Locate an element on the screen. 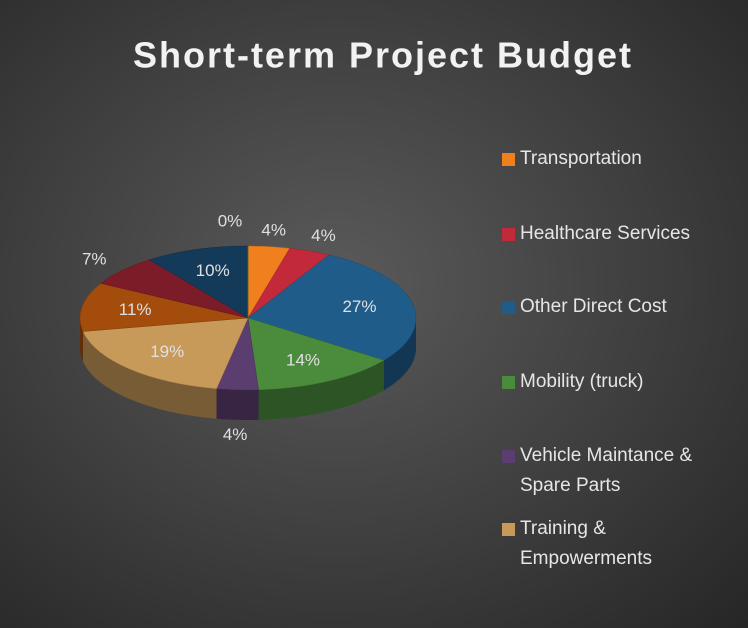  legend-item: Healthcare Services is located at coordinates (613, 234).